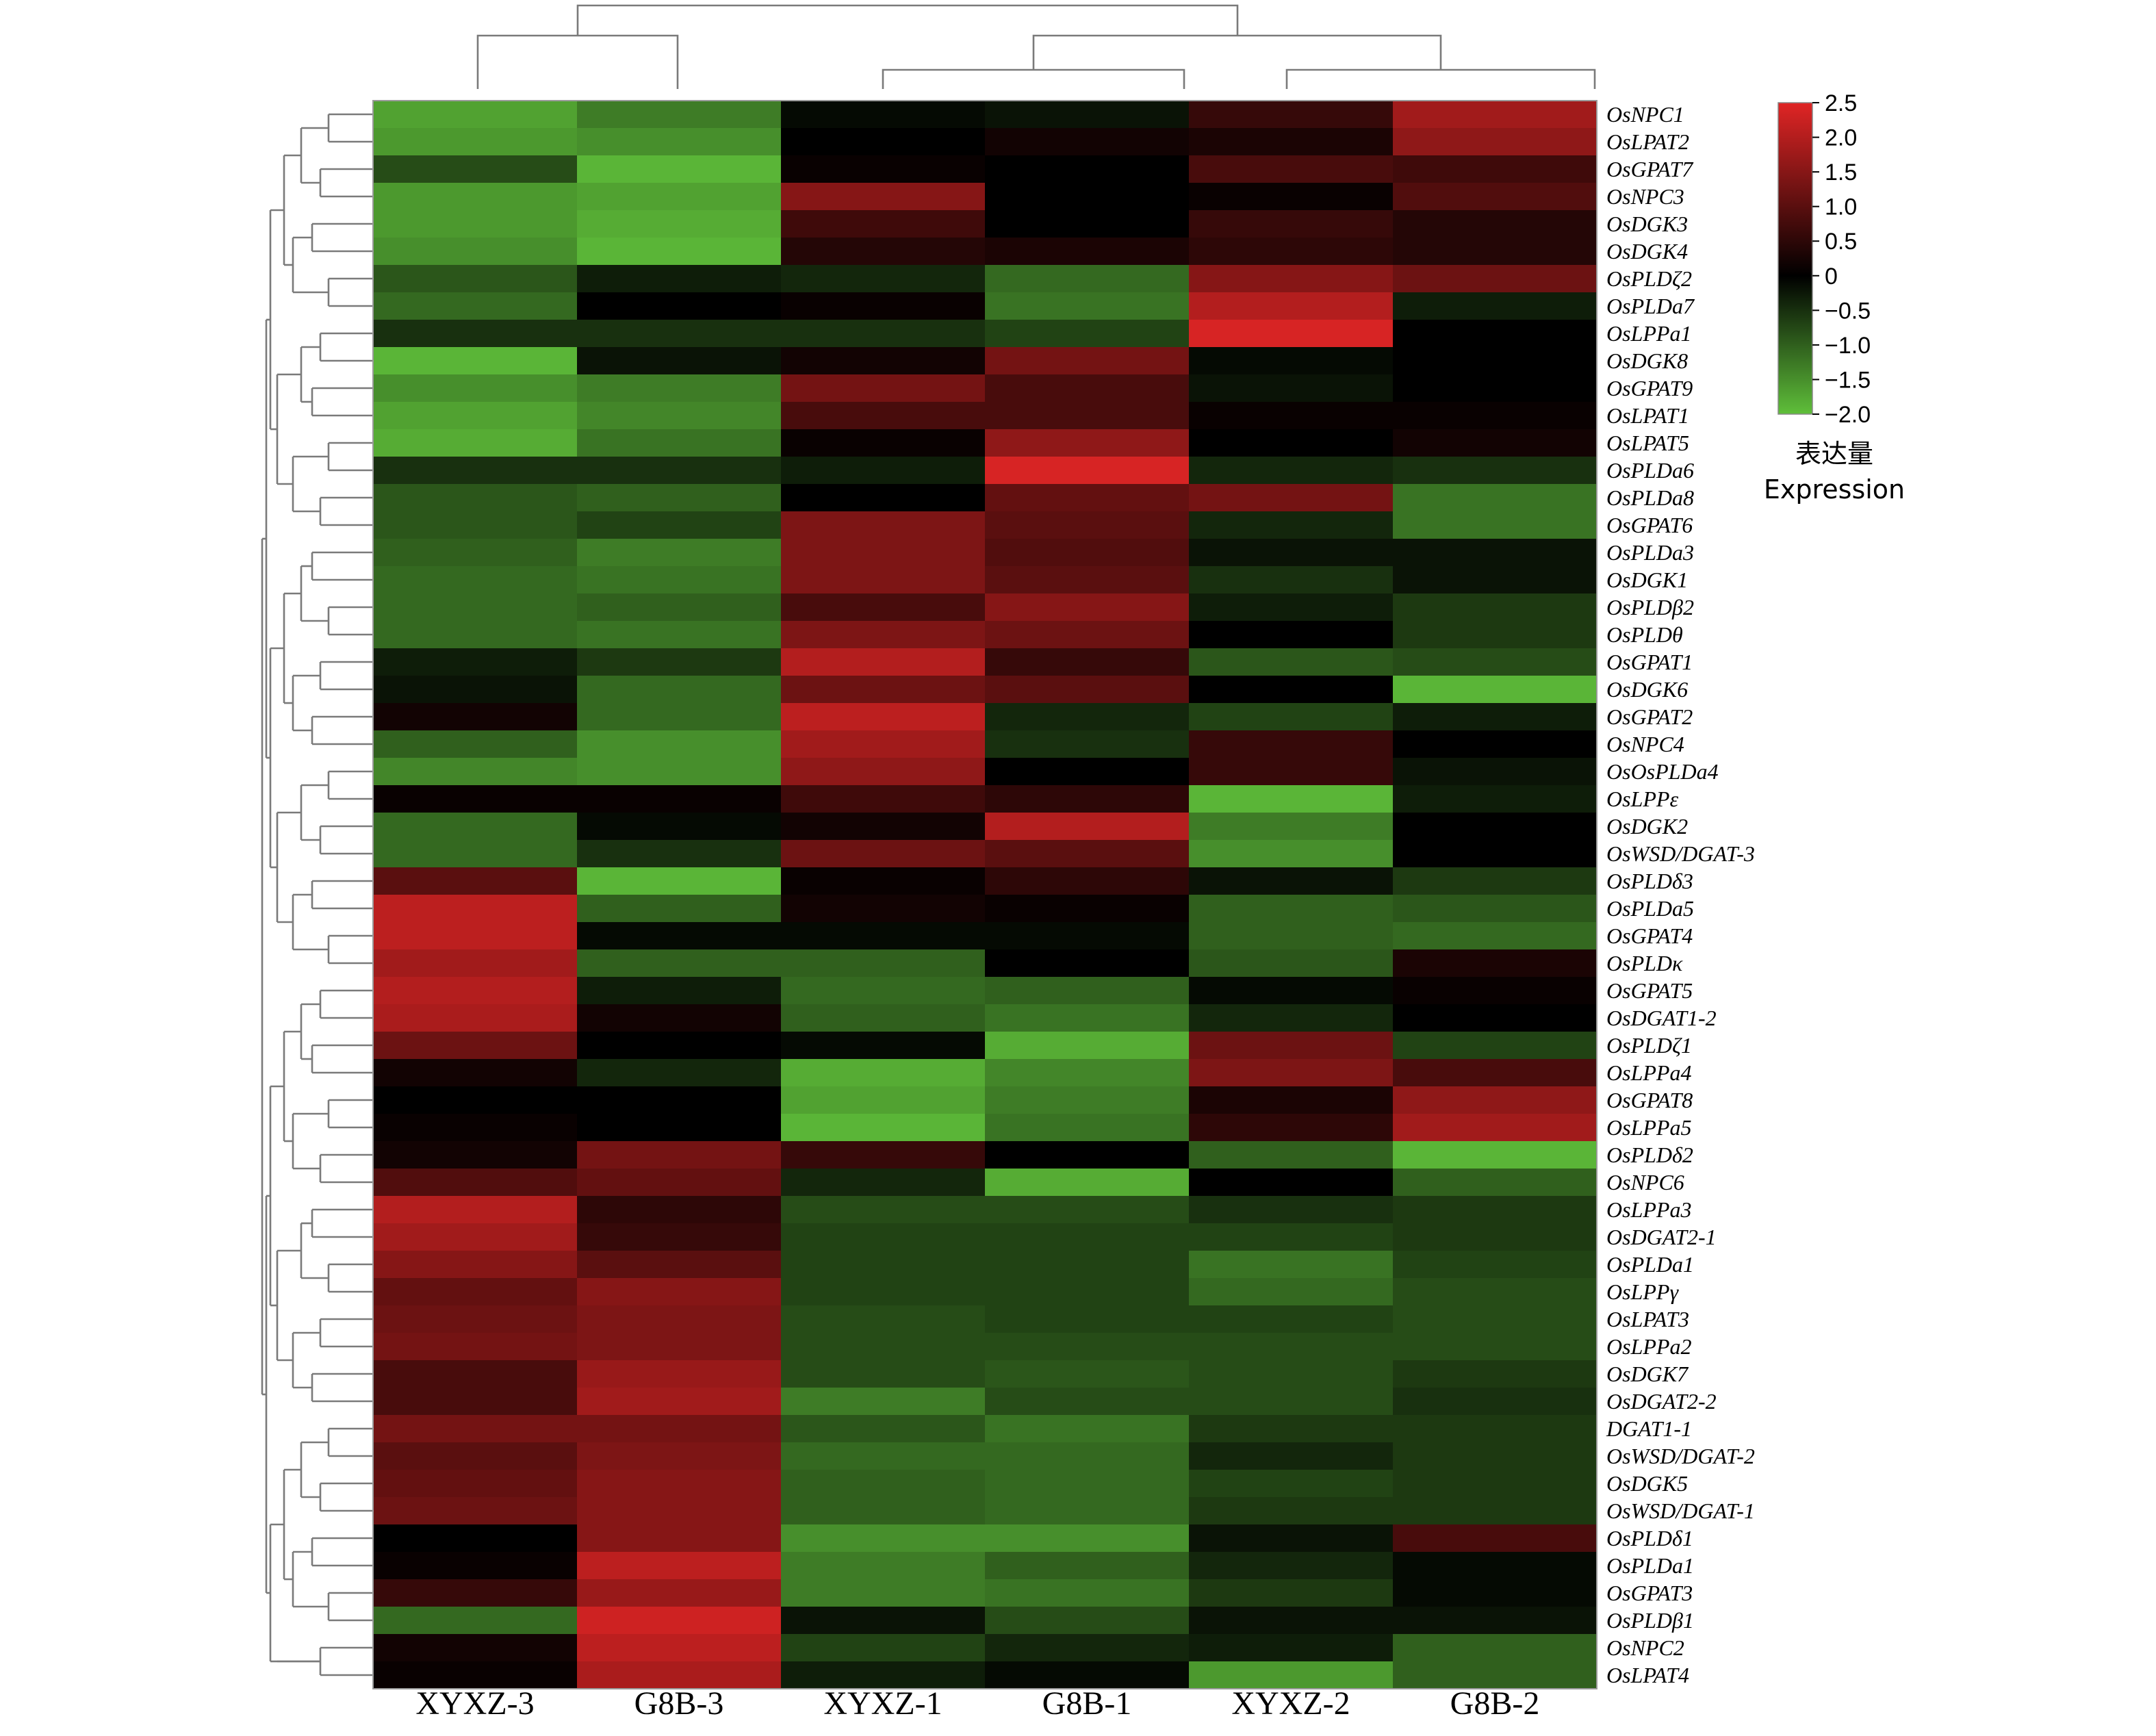 Image resolution: width=2156 pixels, height=1736 pixels. I want to click on gene-label: OsPLDδ3, so click(1649, 881).